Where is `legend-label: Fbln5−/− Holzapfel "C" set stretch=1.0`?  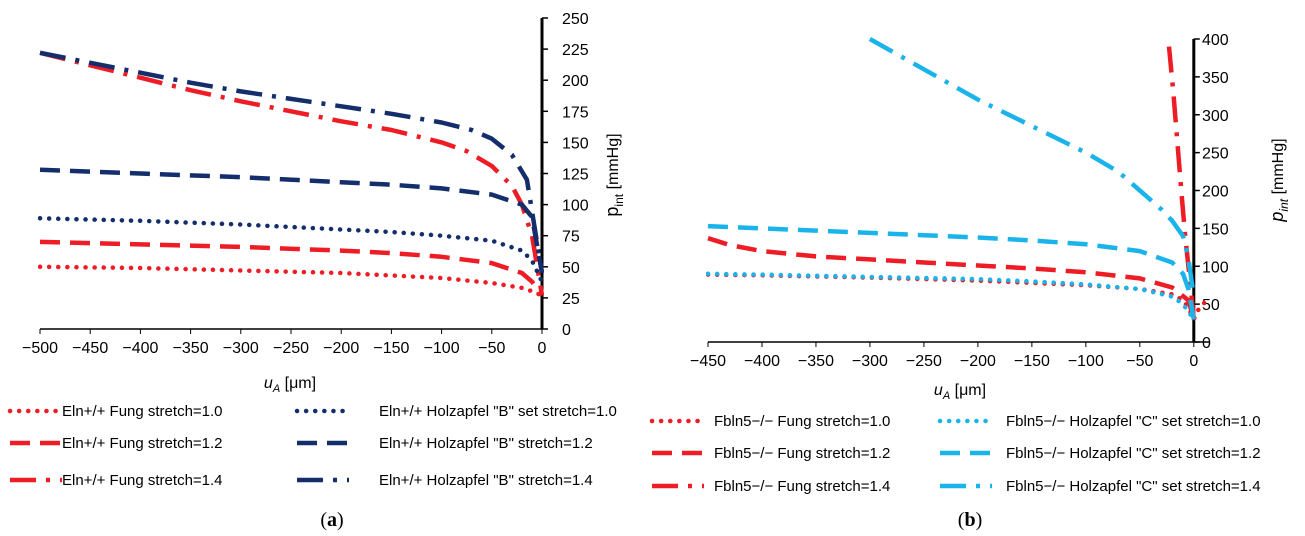 legend-label: Fbln5−/− Holzapfel "C" set stretch=1.0 is located at coordinates (1133, 421).